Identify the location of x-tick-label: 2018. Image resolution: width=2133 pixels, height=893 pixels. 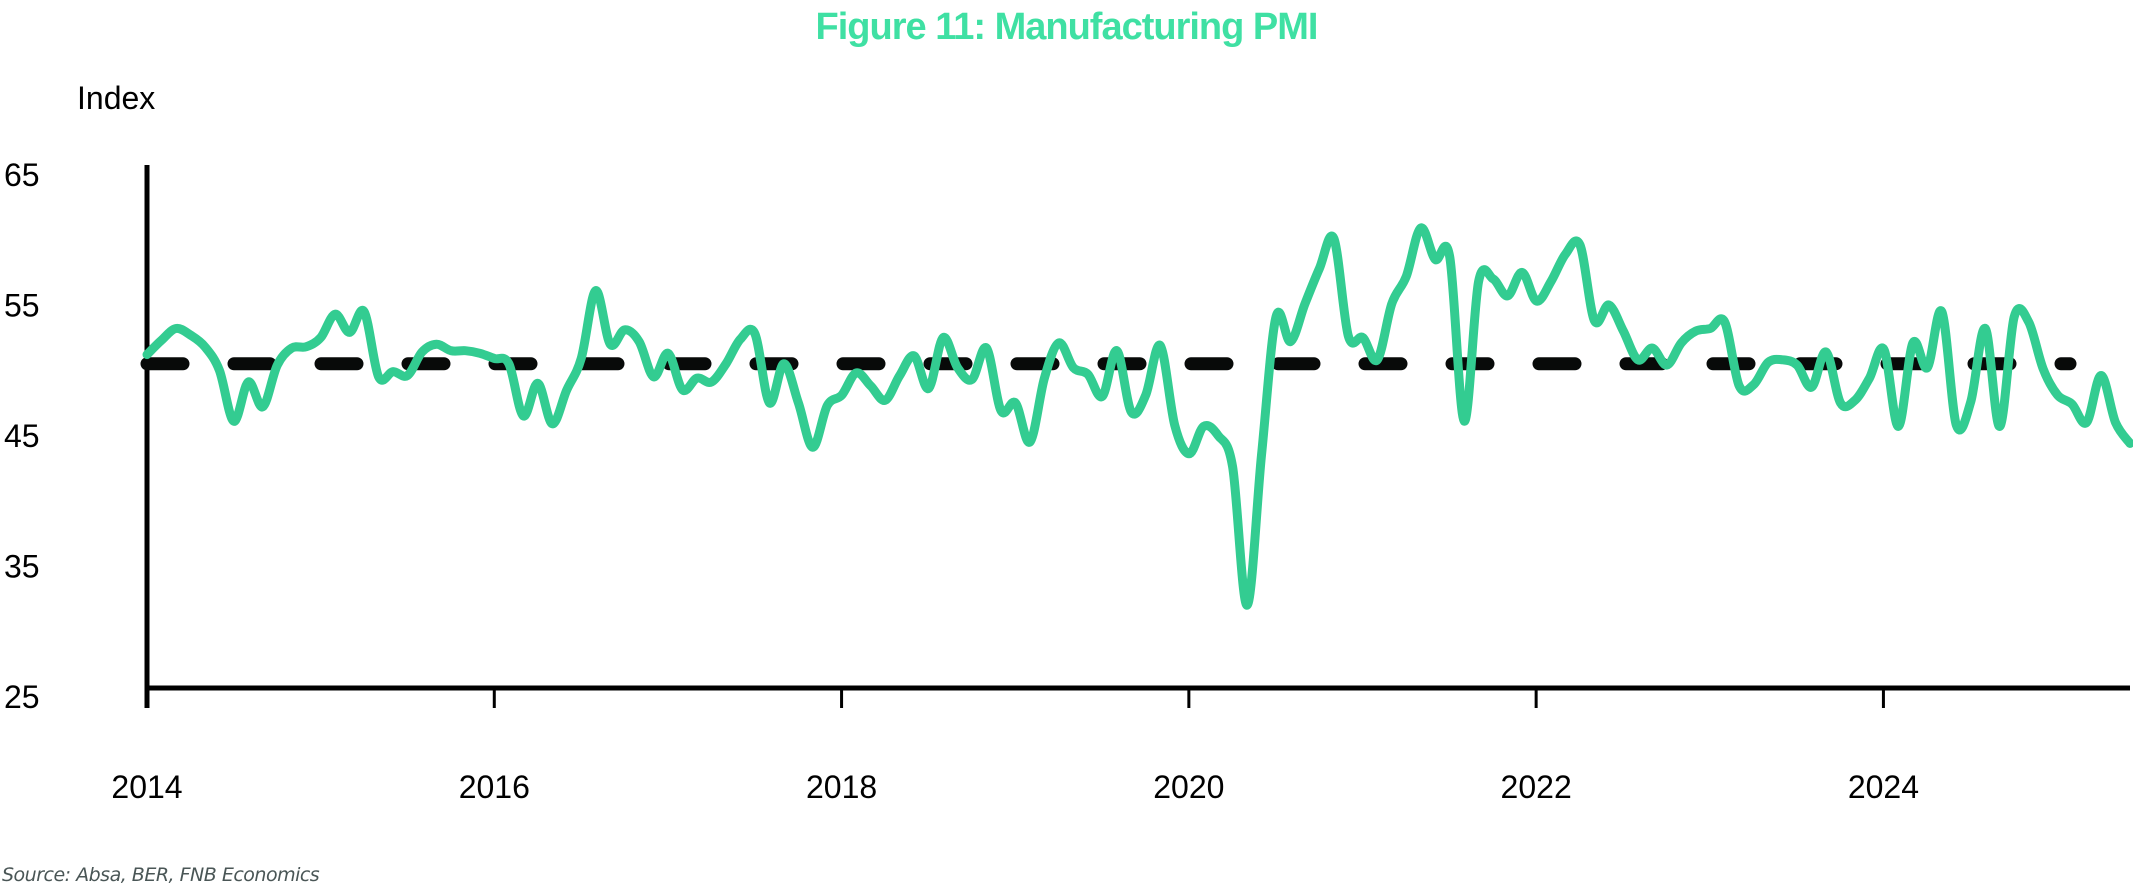
(841, 787).